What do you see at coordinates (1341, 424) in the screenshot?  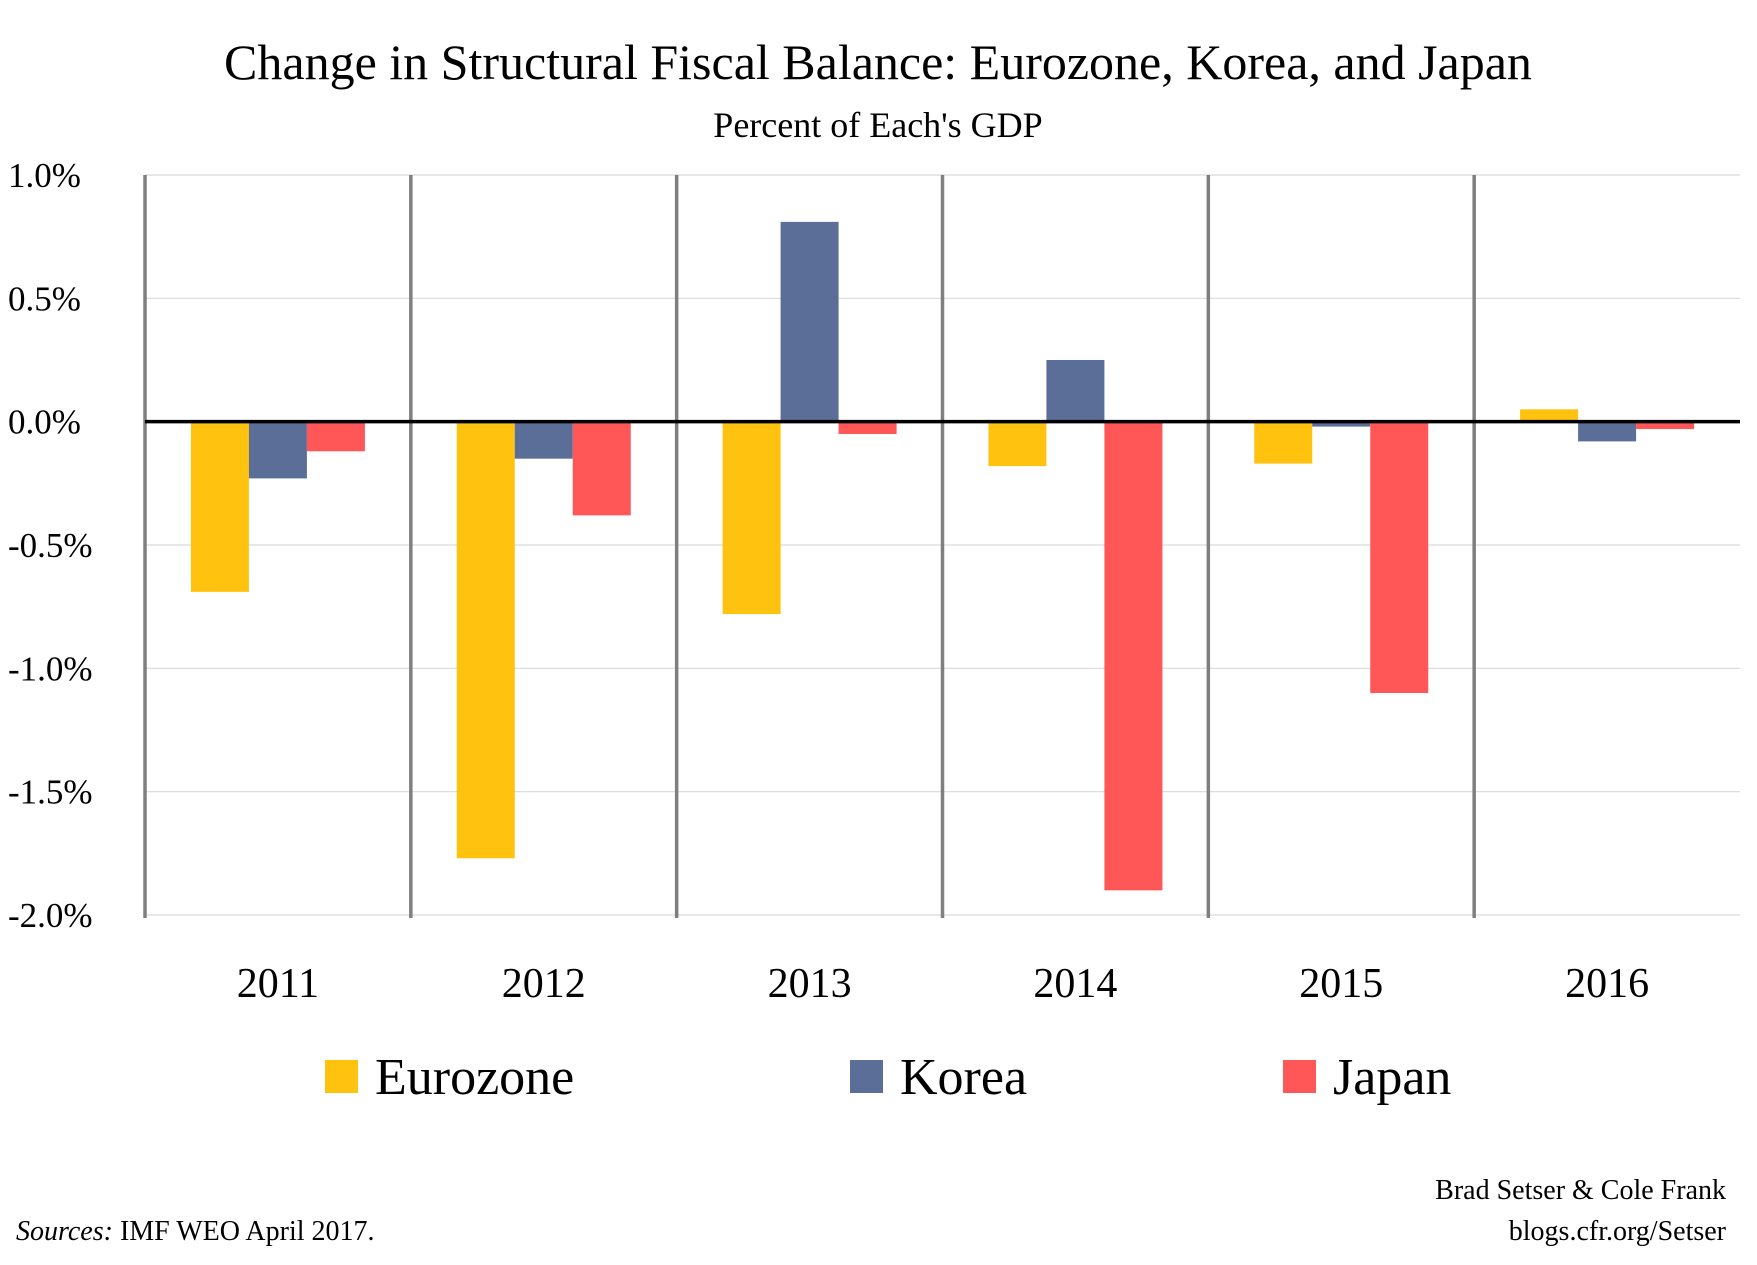 I see `bar-korea-2015` at bounding box center [1341, 424].